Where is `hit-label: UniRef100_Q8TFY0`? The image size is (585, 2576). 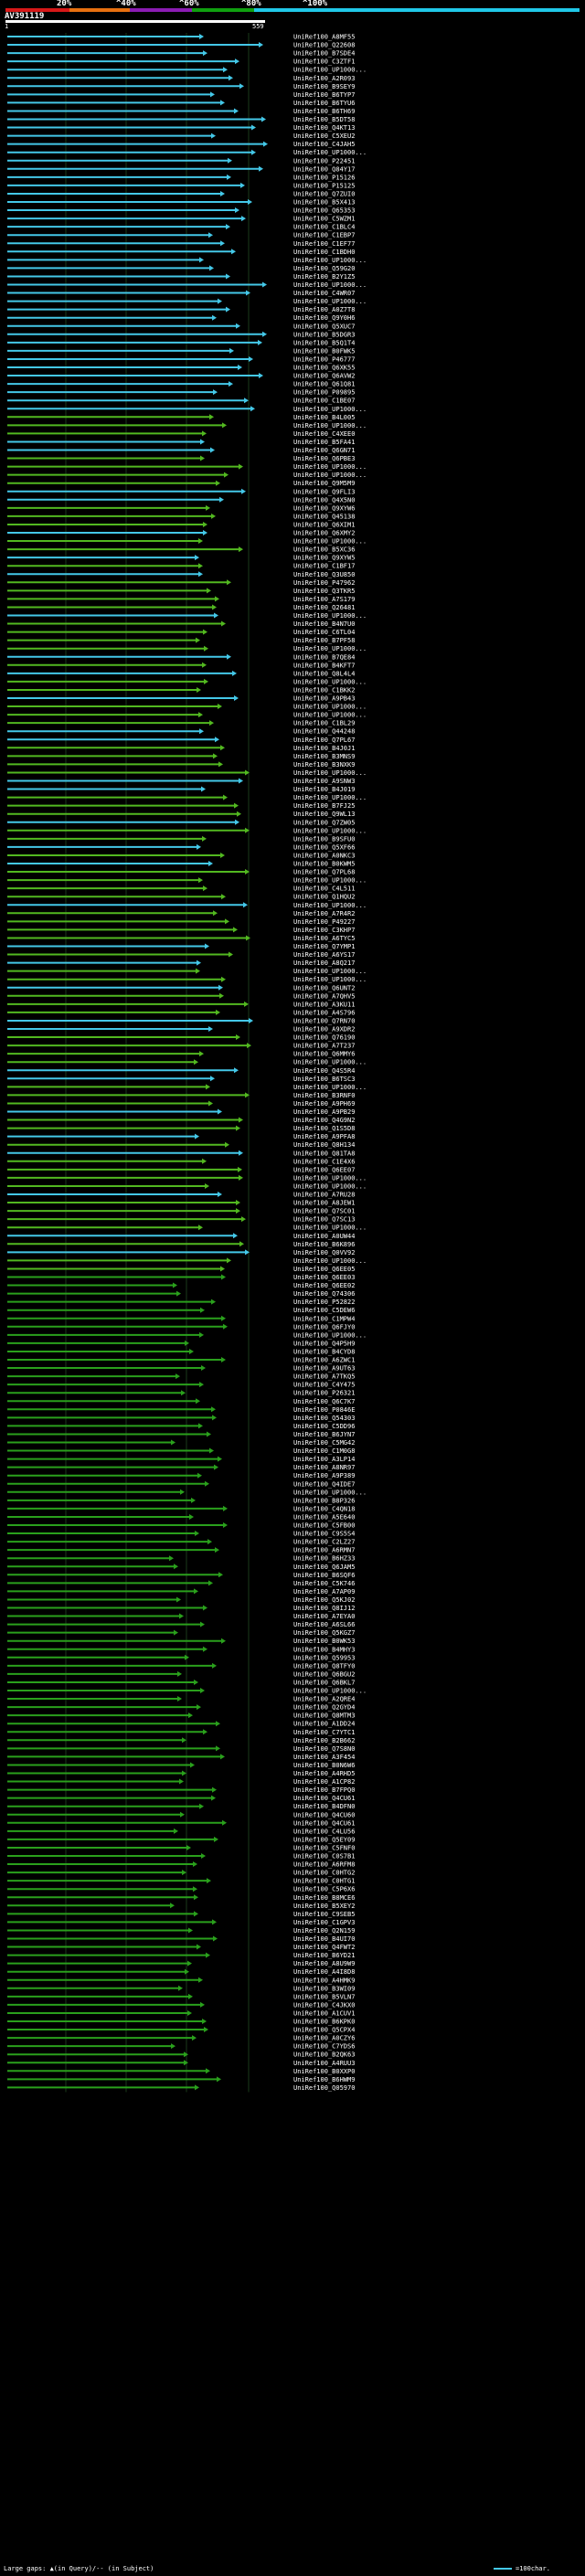 hit-label: UniRef100_Q8TFY0 is located at coordinates (324, 1666).